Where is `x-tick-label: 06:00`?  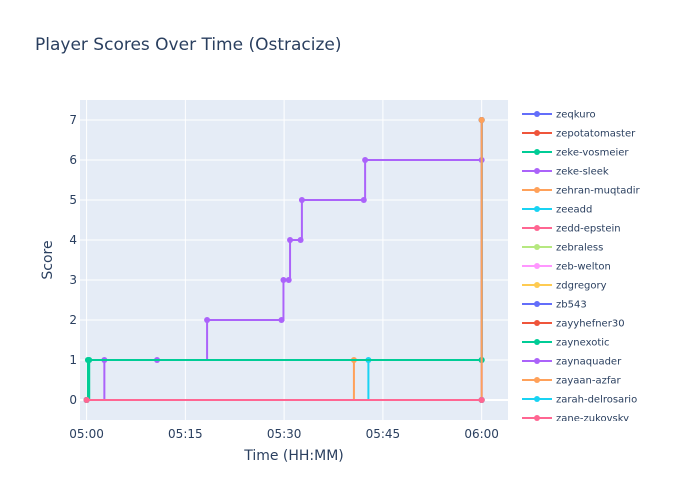
x-tick-label: 06:00 is located at coordinates (481, 434).